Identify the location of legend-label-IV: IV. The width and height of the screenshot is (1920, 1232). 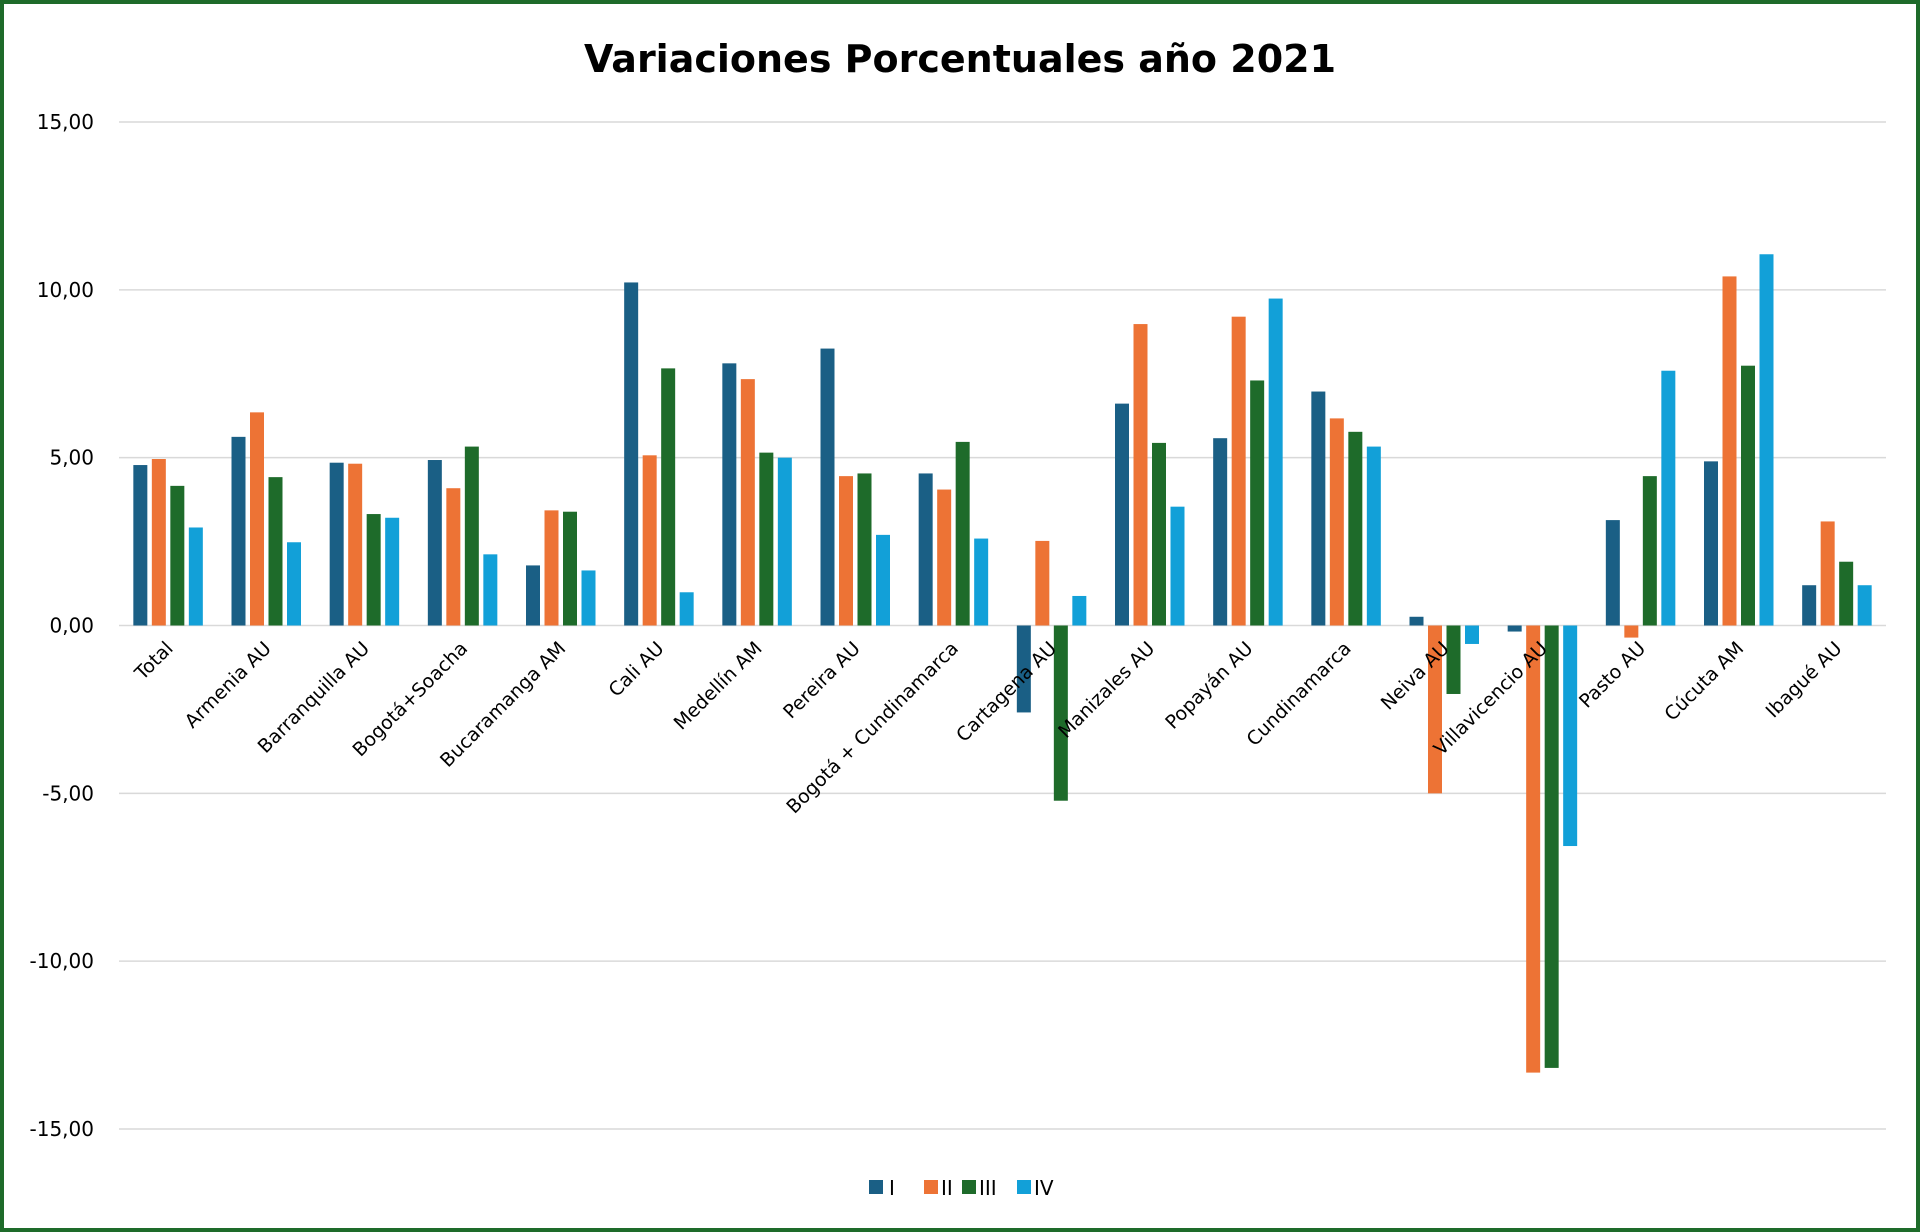
(1044, 1188).